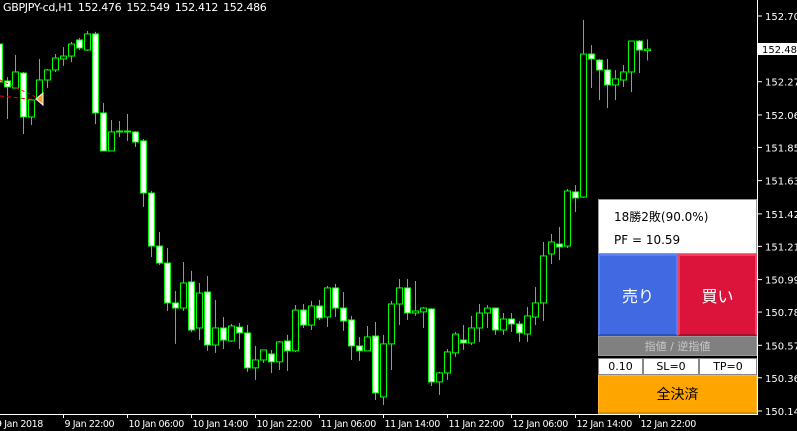 The height and width of the screenshot is (431, 797). I want to click on chart-title: GBPJPY-cd,H1 152.476 152.549 152.412 152.486, so click(137, 7).